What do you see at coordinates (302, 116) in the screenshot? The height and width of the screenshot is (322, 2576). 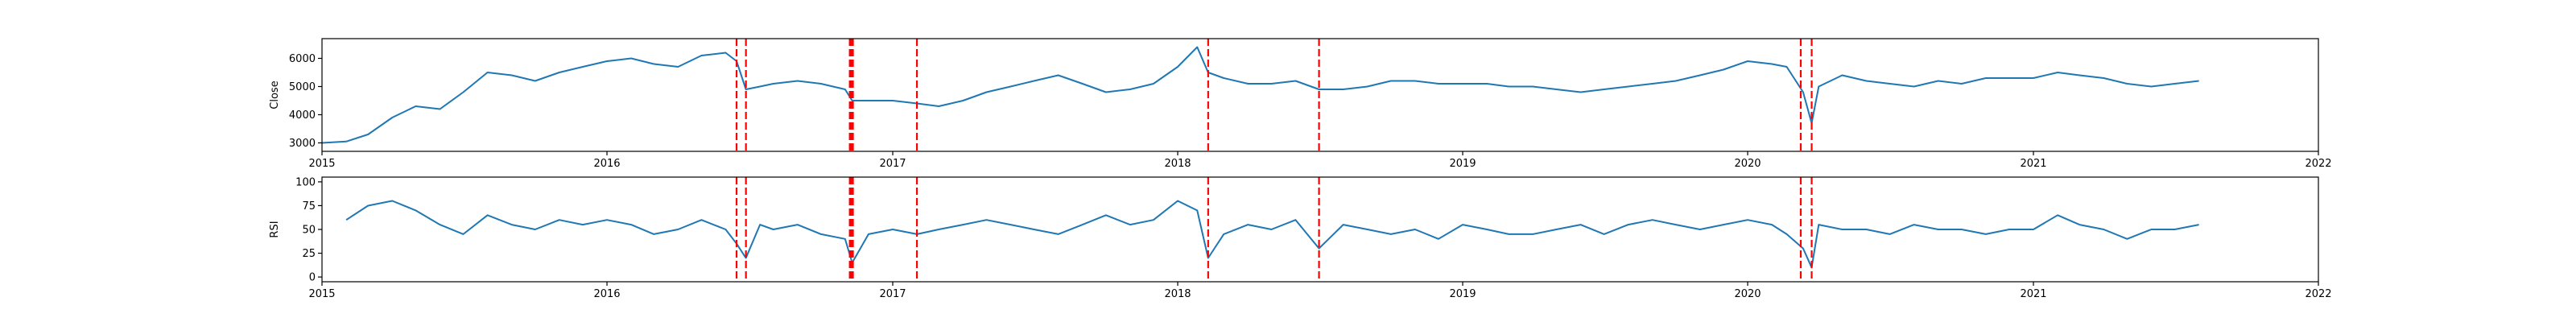 I see `y-tick-label: 4000` at bounding box center [302, 116].